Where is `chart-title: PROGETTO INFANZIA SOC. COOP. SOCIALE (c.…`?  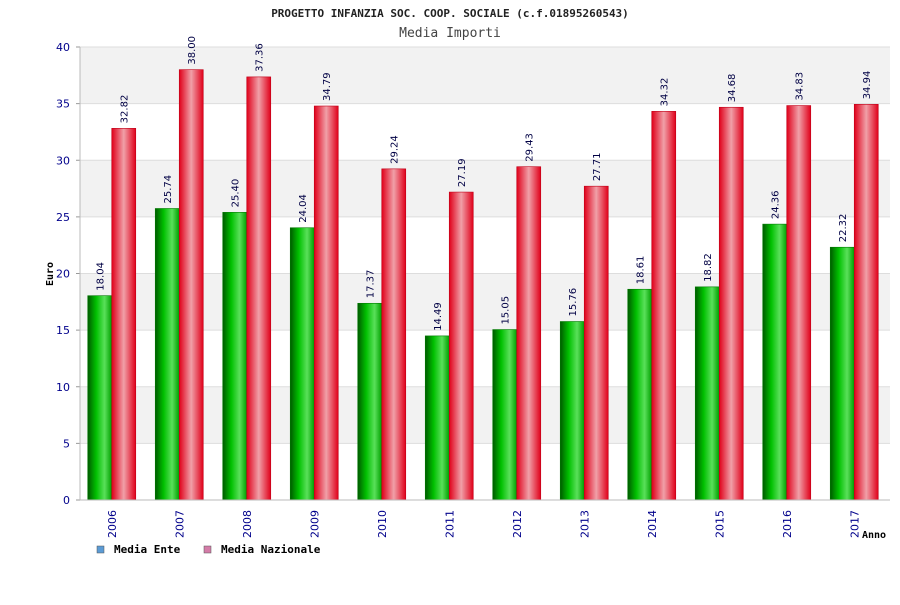 chart-title: PROGETTO INFANZIA SOC. COOP. SOCIALE (c.… is located at coordinates (450, 13).